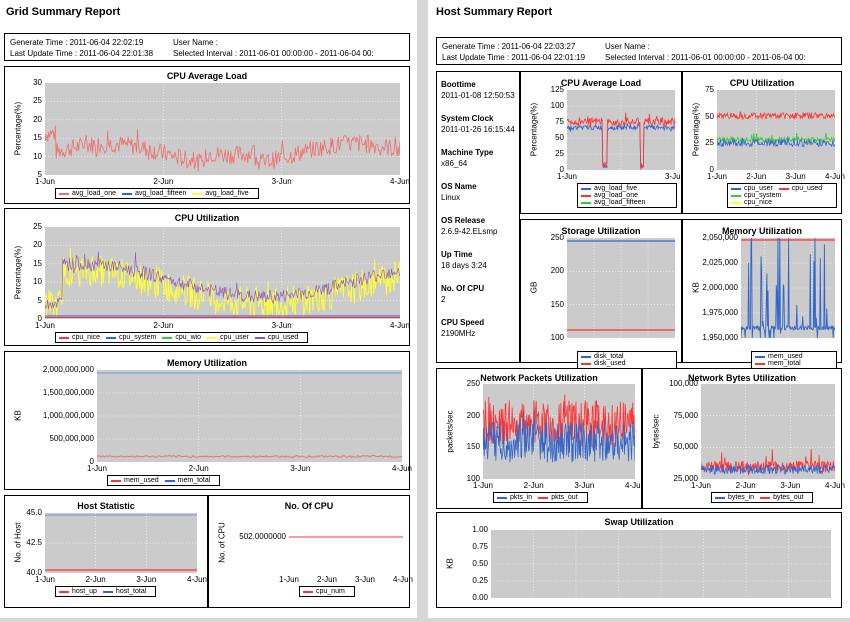 This screenshot has width=850, height=622. Describe the element at coordinates (222, 542) in the screenshot. I see `y-axis-label: No. of CPU` at that location.